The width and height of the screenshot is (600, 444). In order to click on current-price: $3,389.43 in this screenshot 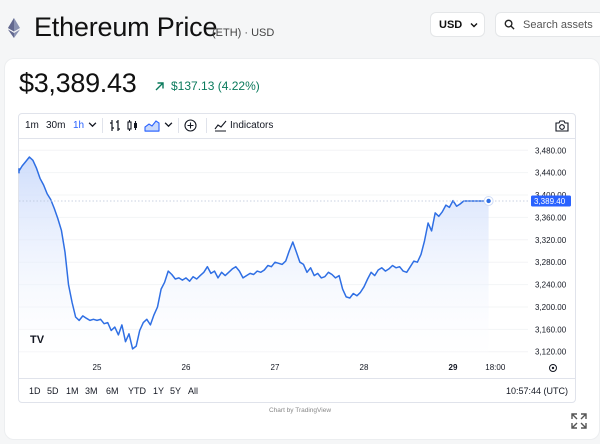, I will do `click(78, 83)`.